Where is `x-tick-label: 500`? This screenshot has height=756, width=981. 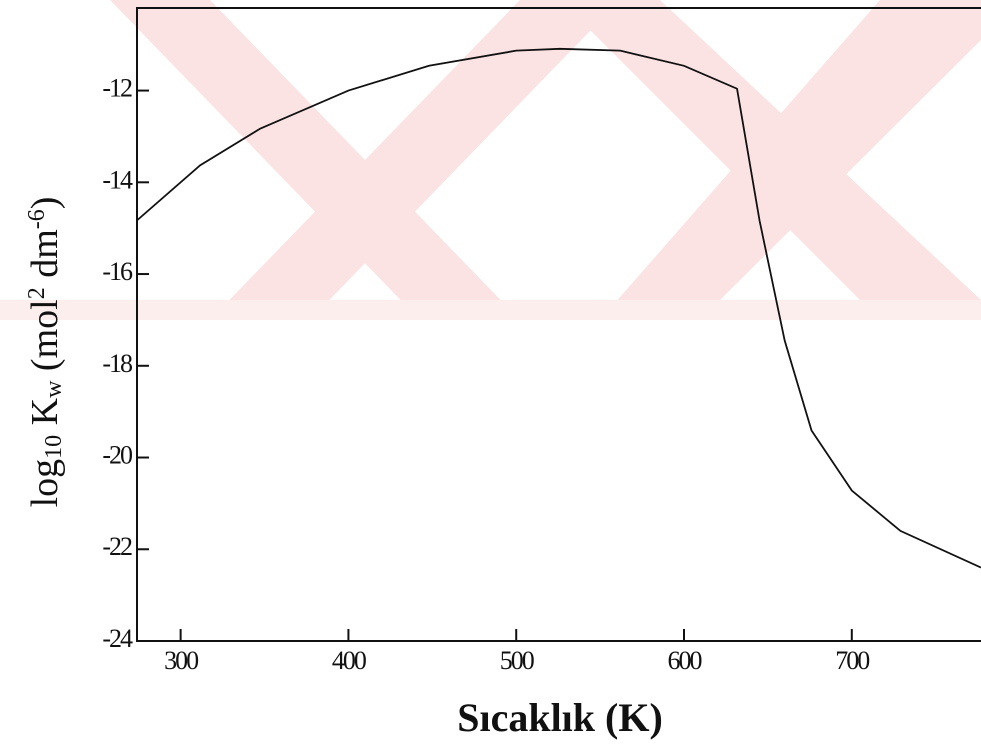
x-tick-label: 500 is located at coordinates (517, 660).